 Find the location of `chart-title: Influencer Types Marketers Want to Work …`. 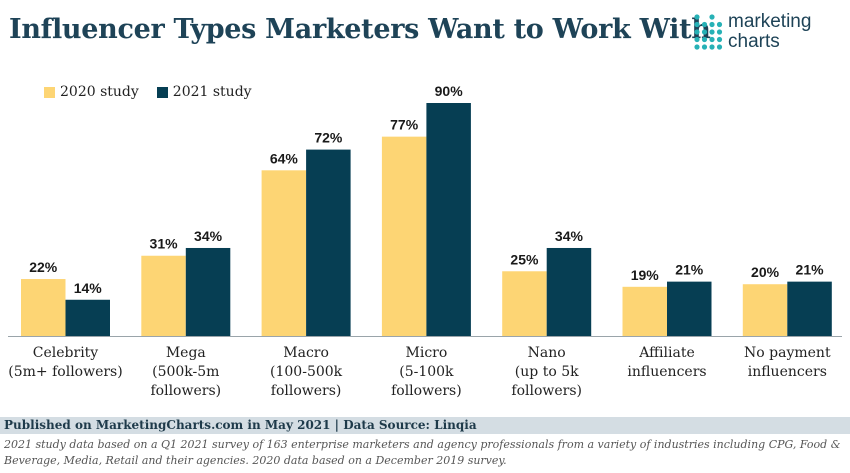

chart-title: Influencer Types Marketers Want to Work … is located at coordinates (360, 29).